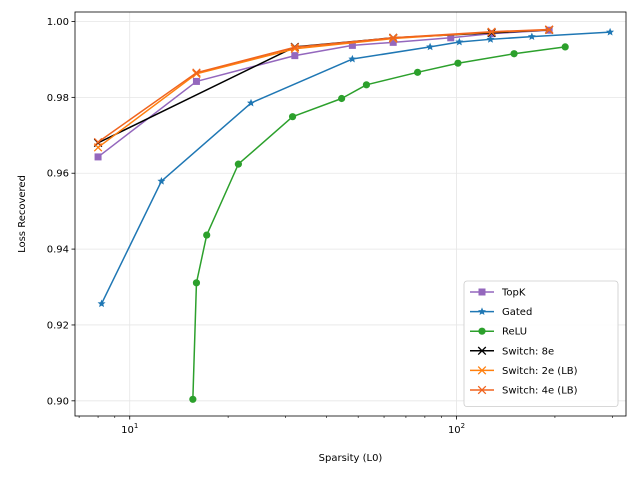  I want to click on y-tick-label: 0.92, so click(58, 325).